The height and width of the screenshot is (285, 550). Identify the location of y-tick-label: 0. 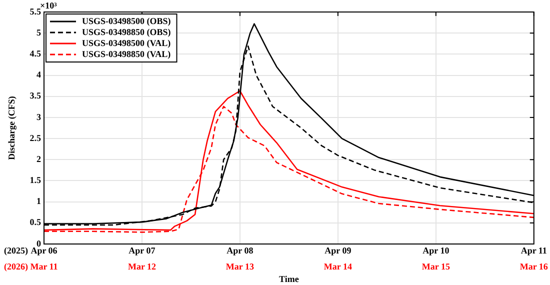
(39, 243).